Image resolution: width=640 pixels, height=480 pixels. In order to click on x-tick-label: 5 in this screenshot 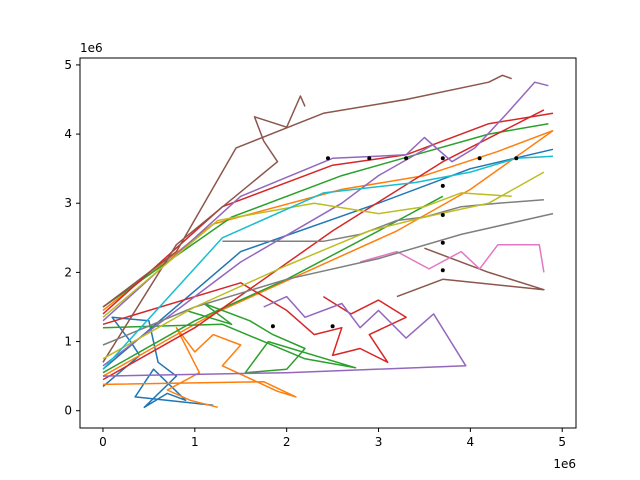, I will do `click(562, 442)`.